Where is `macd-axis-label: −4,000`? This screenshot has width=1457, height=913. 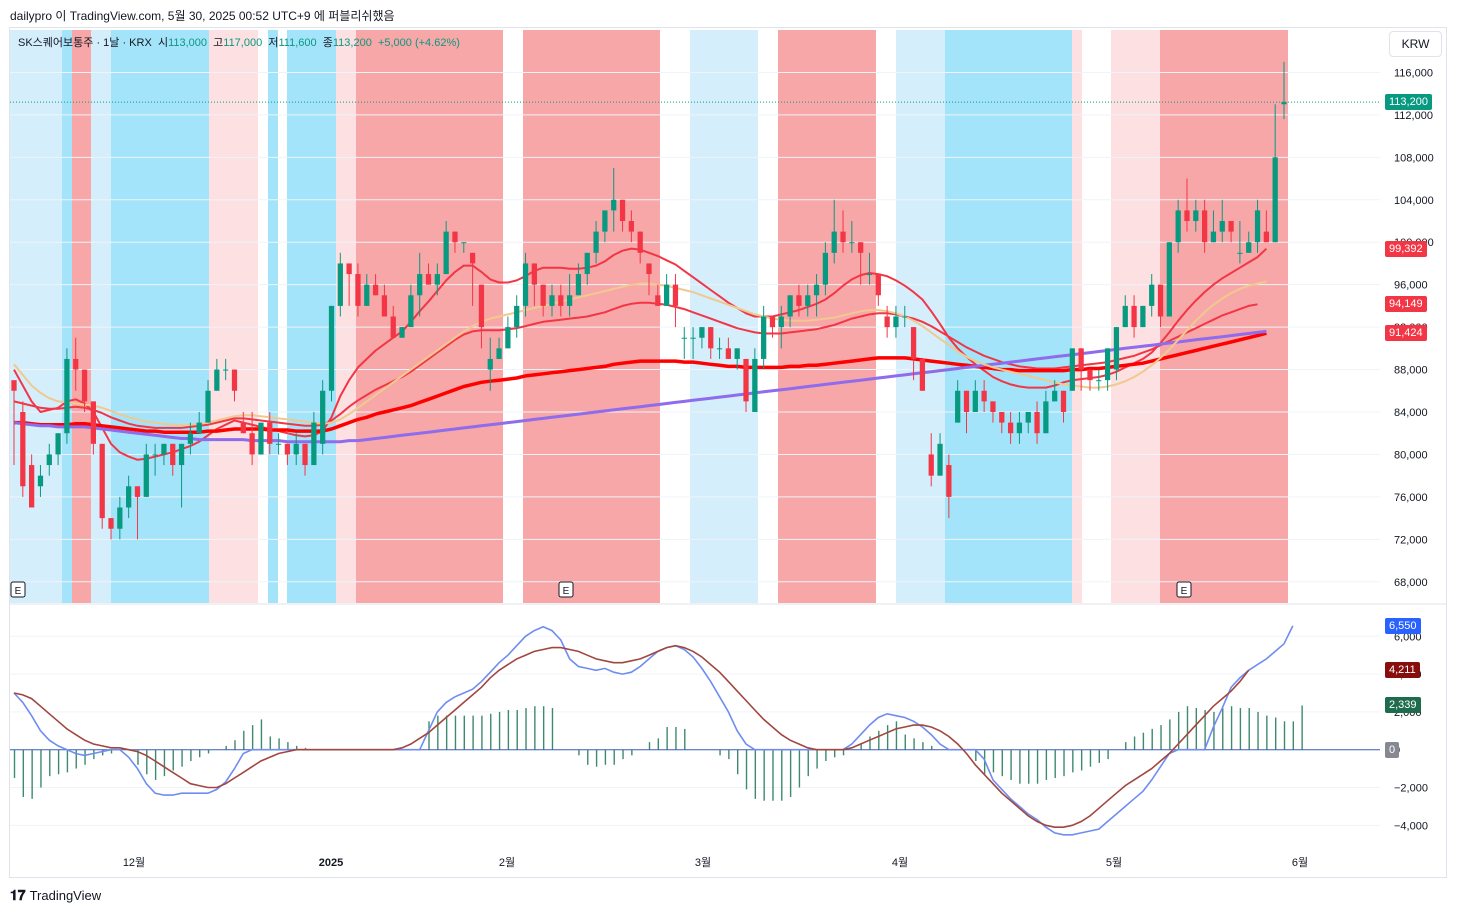
macd-axis-label: −4,000 is located at coordinates (1411, 826).